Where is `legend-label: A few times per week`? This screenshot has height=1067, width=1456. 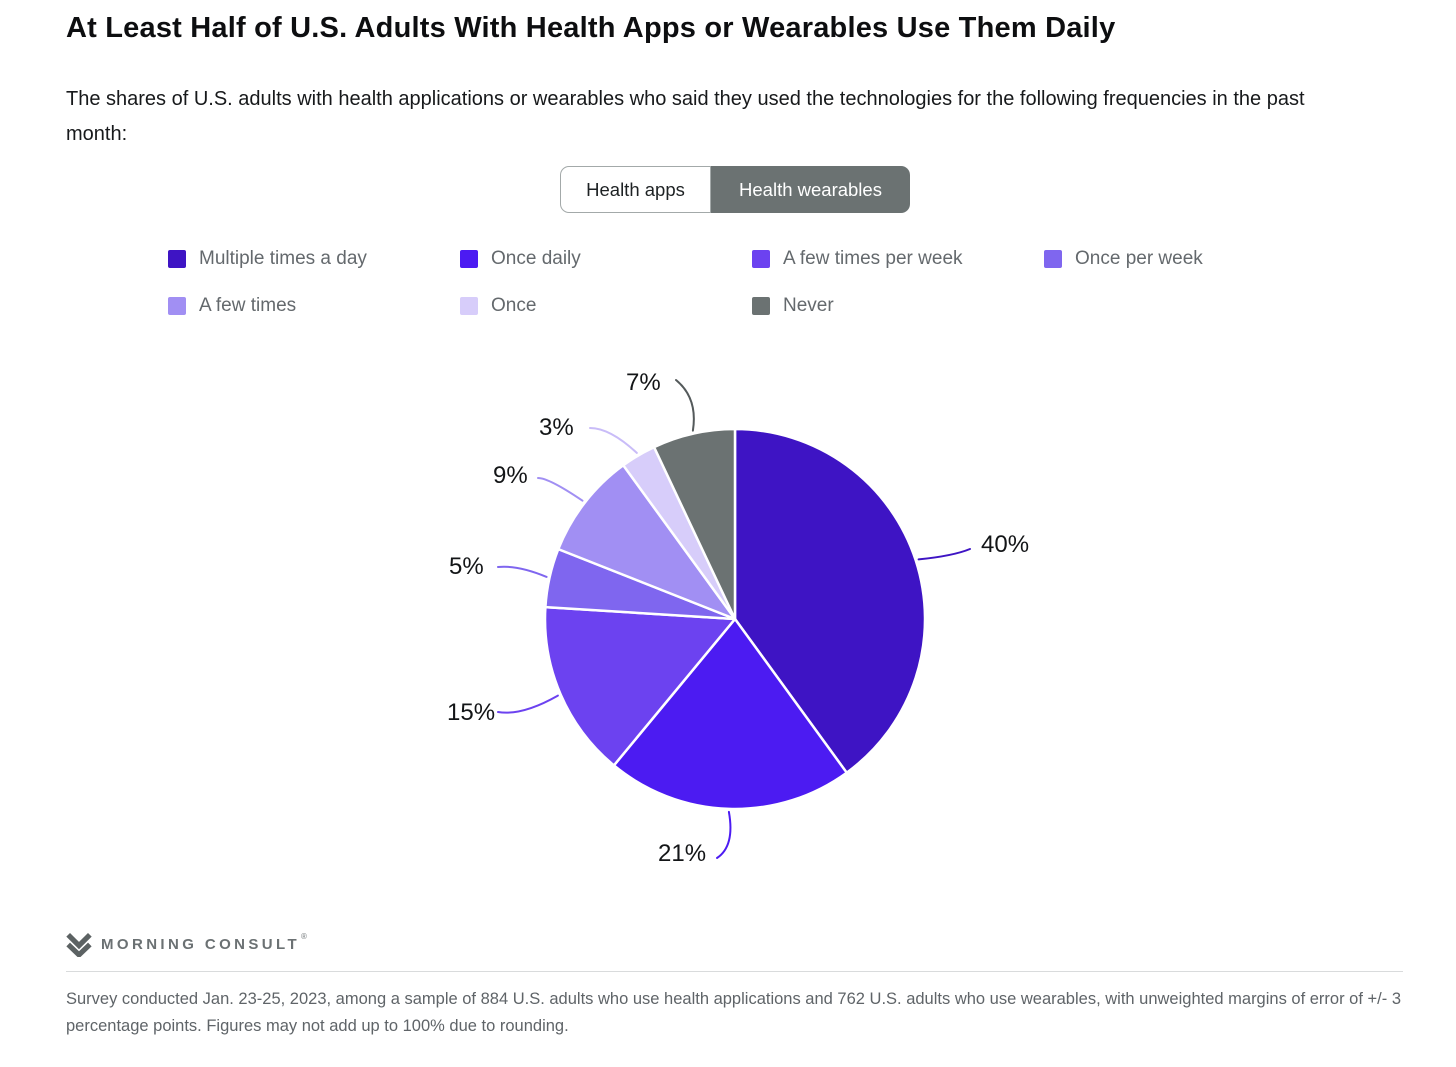
legend-label: A few times per week is located at coordinates (873, 258).